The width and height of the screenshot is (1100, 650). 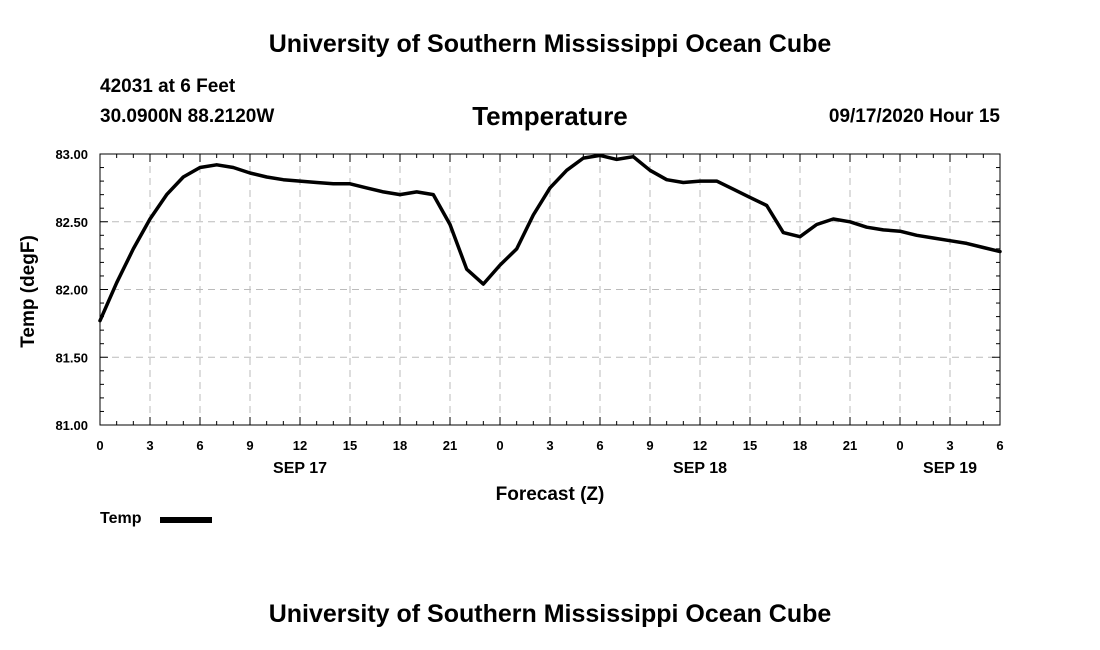 I want to click on x-axis-title: Forecast (Z), so click(x=550, y=494).